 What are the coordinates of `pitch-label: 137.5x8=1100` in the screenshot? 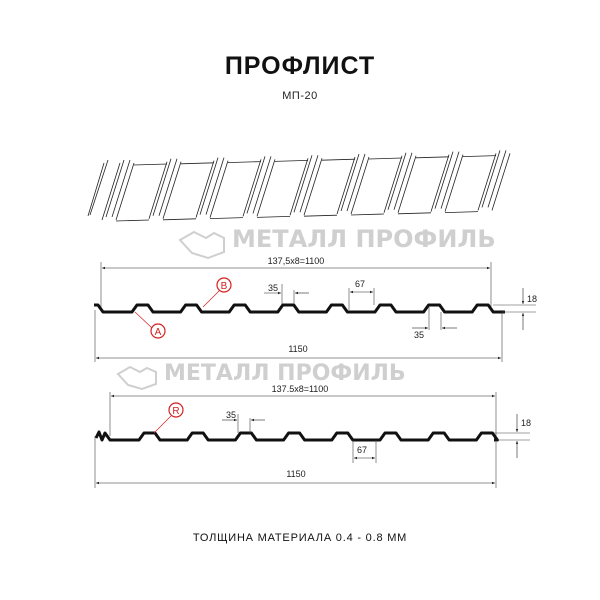 It's located at (300, 389).